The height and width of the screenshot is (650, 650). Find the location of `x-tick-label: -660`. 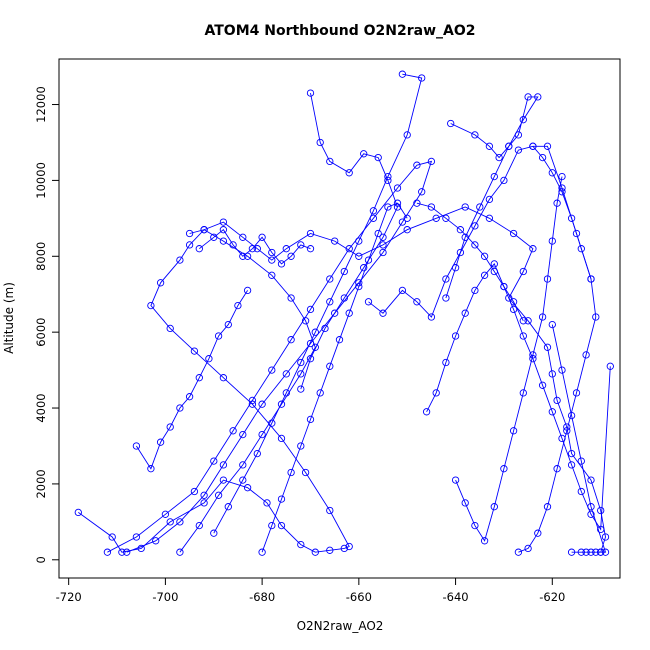

x-tick-label: -660 is located at coordinates (359, 597).